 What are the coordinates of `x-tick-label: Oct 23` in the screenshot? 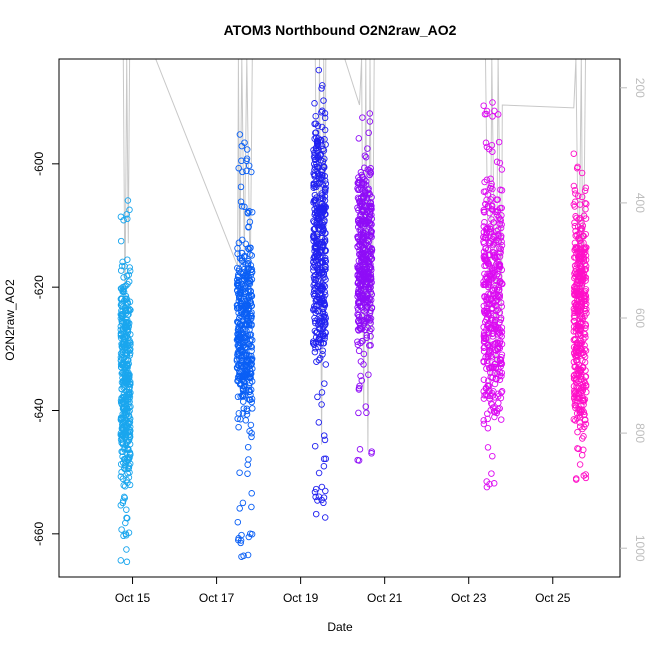 It's located at (469, 598).